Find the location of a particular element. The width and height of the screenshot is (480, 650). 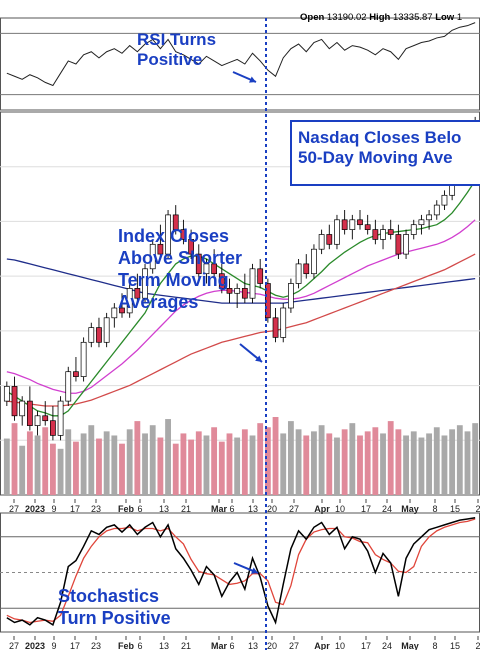

index-annotation-line2: Above Shorter is located at coordinates (180, 257).